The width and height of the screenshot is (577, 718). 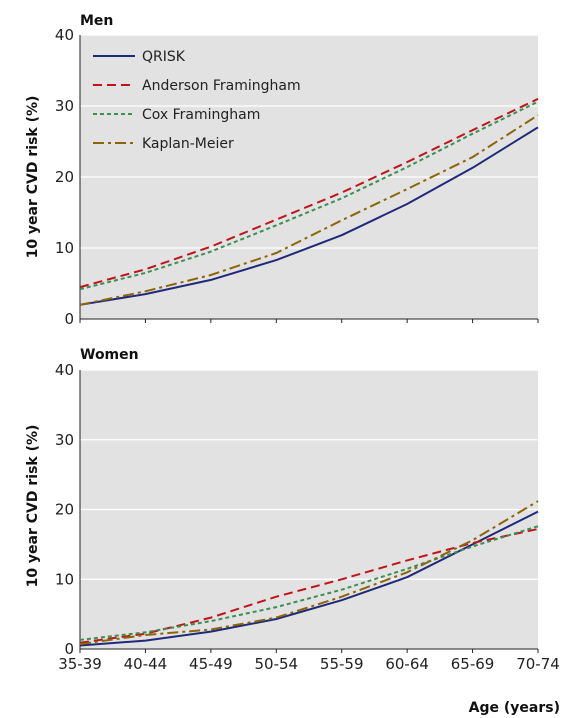 What do you see at coordinates (407, 664) in the screenshot?
I see `x-tick-label: 60-64` at bounding box center [407, 664].